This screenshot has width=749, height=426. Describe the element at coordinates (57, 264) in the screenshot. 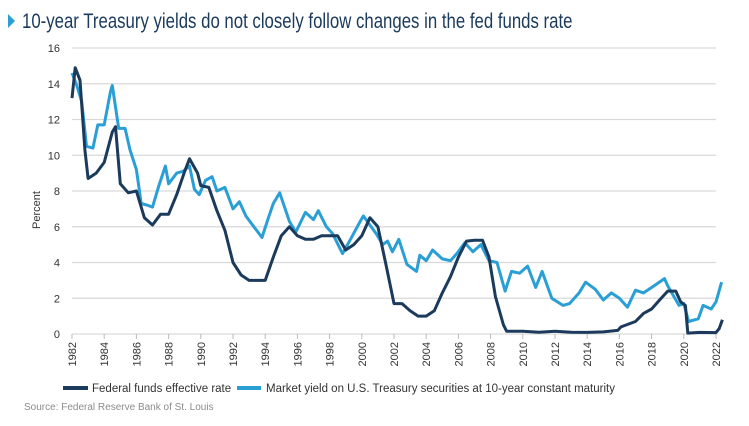

I see `y-tick-label: 4` at that location.